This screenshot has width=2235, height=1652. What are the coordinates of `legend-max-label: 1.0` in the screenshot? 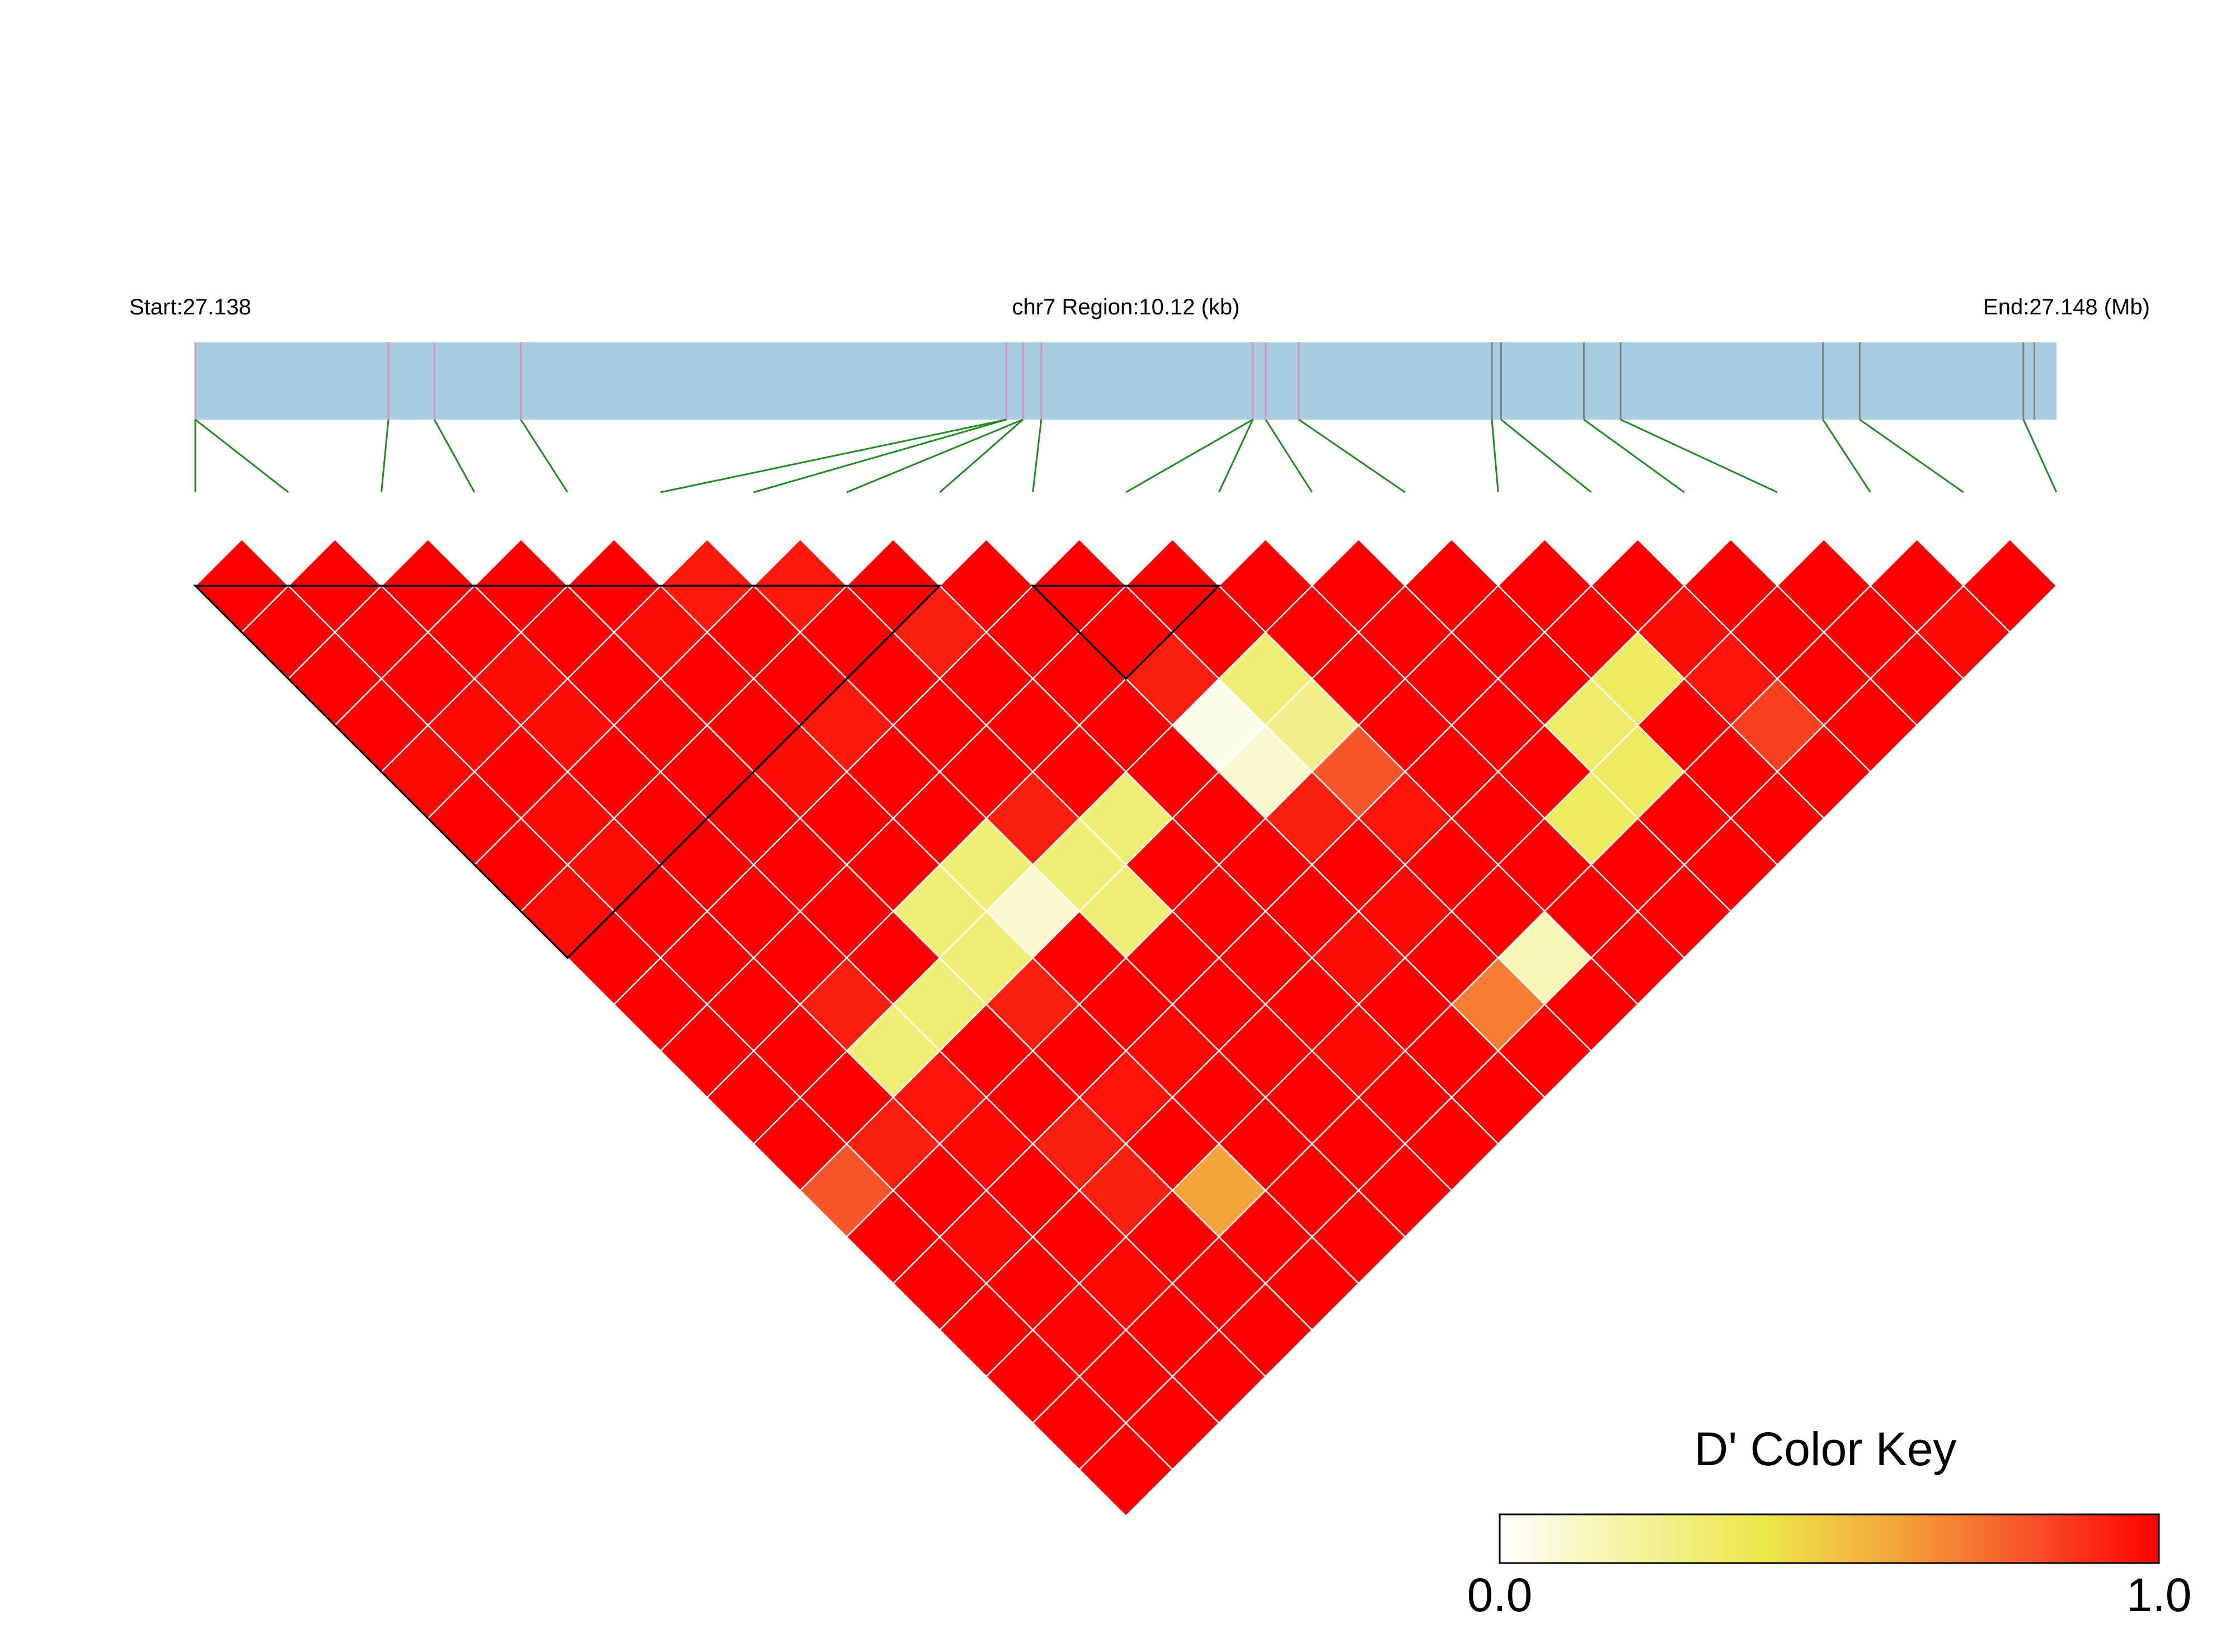 It's located at (2159, 1595).